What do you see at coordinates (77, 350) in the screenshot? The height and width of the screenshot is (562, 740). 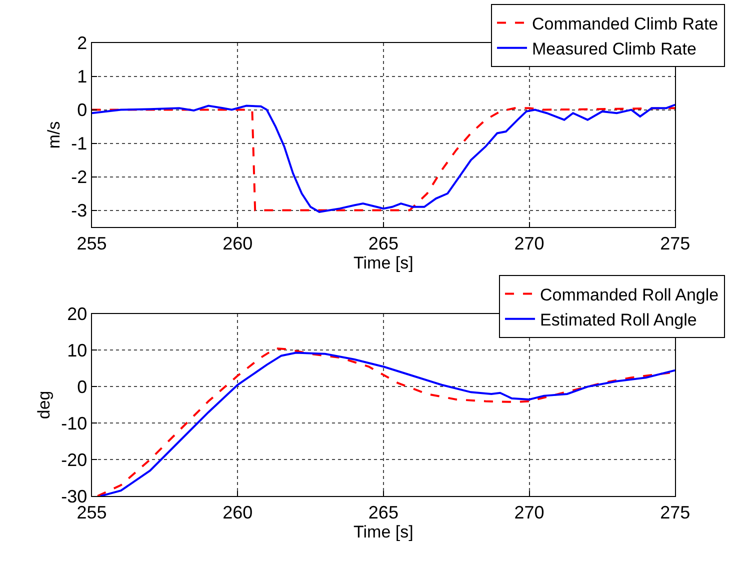 I see `y-tick-label: 10` at bounding box center [77, 350].